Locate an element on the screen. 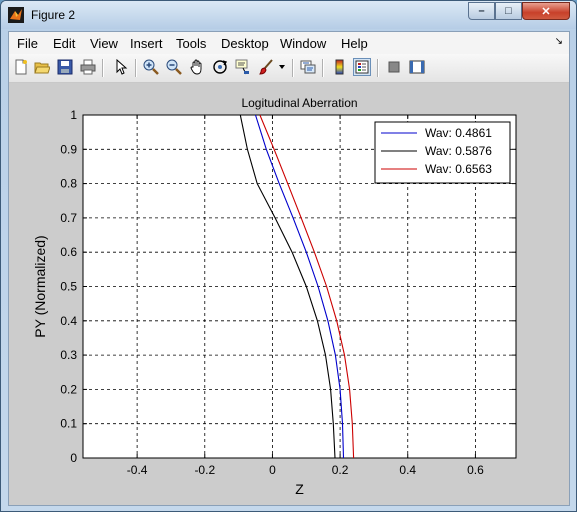  menu-view: View is located at coordinates (104, 43).